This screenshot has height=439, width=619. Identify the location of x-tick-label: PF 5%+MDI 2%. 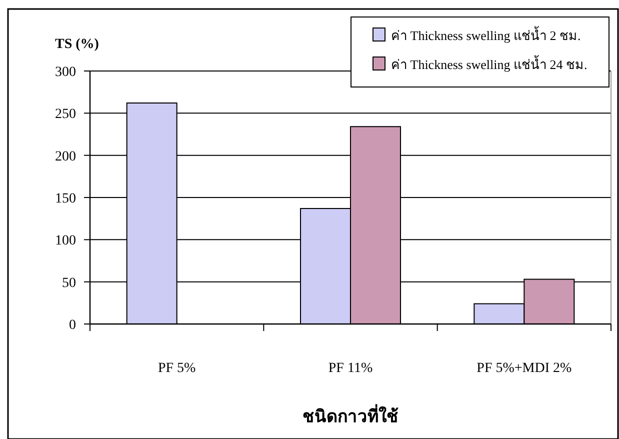
(524, 368).